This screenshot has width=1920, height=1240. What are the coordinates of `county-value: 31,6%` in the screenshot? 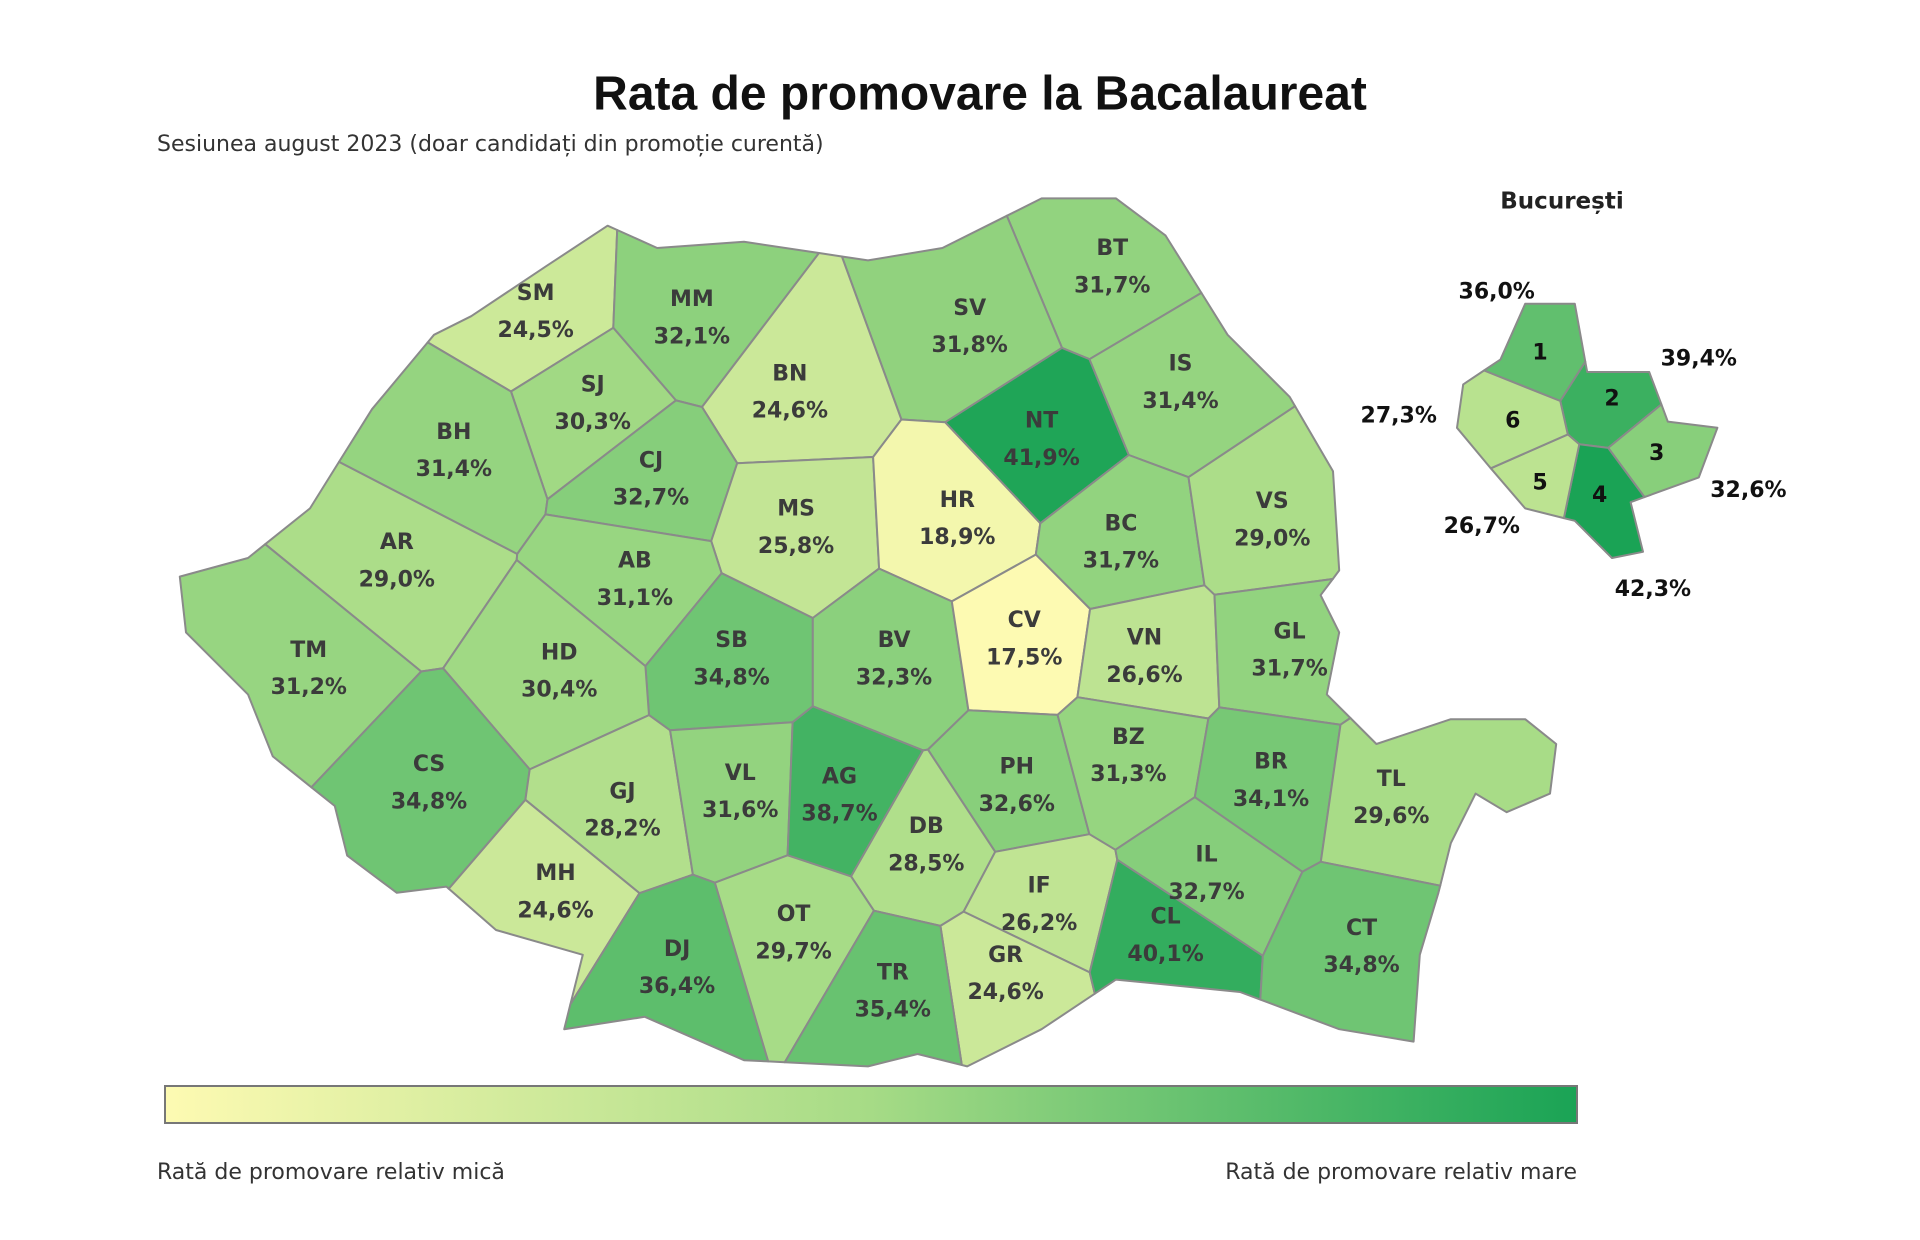 It's located at (740, 810).